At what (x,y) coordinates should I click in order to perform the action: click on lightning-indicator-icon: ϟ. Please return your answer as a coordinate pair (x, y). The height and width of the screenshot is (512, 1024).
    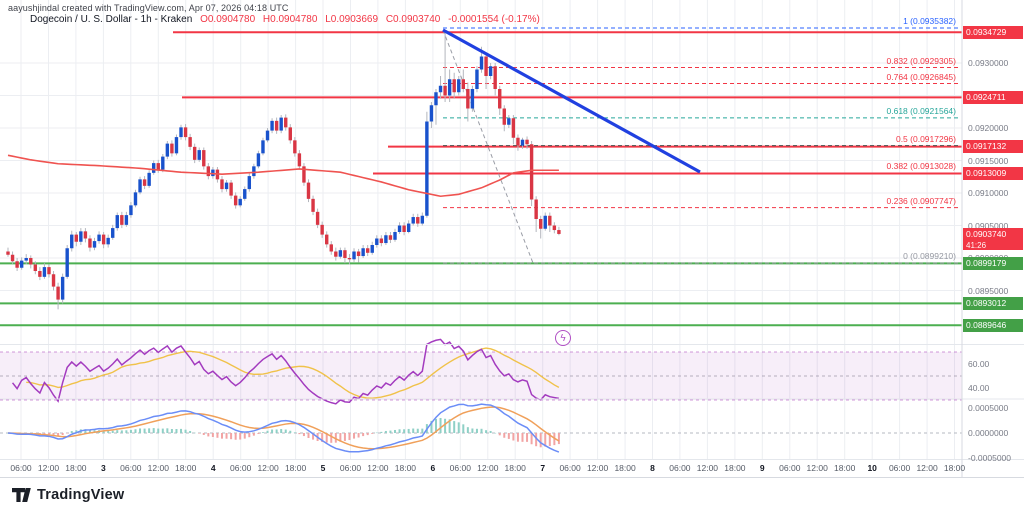
    Looking at the image, I should click on (563, 338).